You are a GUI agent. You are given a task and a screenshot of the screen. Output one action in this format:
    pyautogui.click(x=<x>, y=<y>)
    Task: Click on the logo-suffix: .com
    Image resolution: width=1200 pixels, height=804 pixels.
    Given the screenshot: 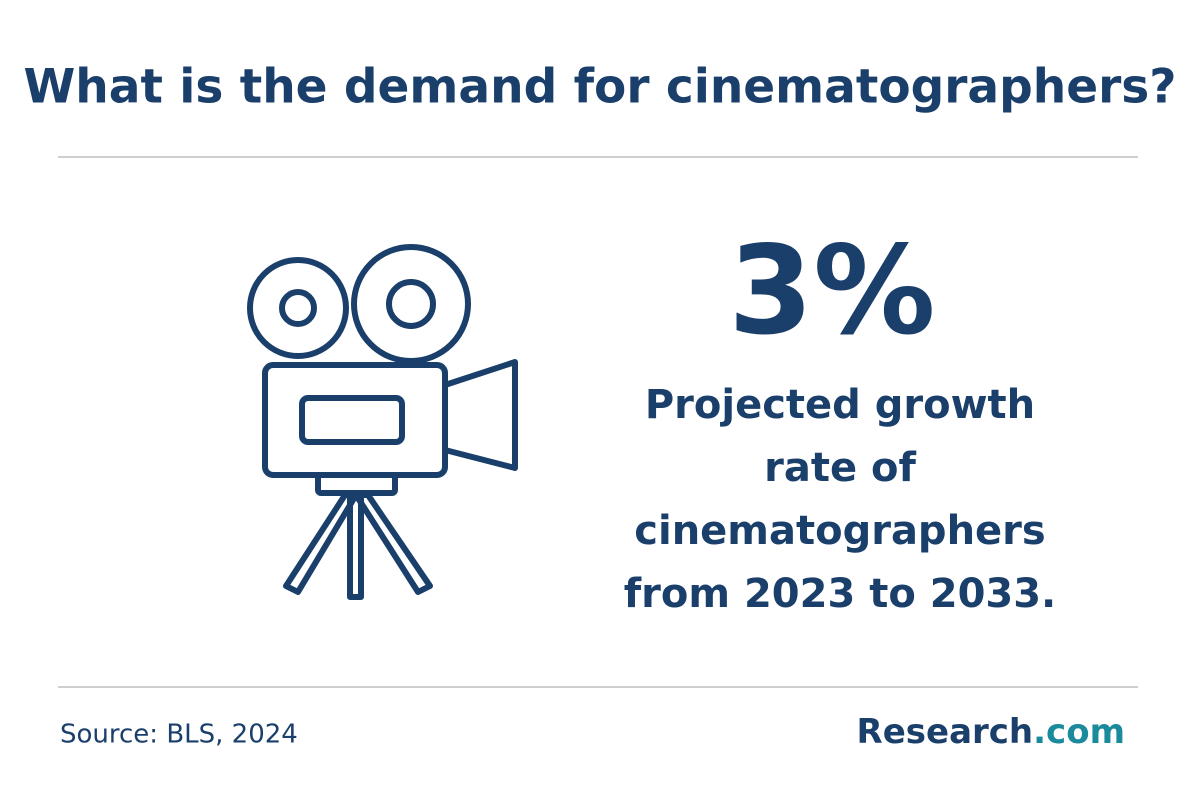 What is the action you would take?
    pyautogui.click(x=1079, y=732)
    